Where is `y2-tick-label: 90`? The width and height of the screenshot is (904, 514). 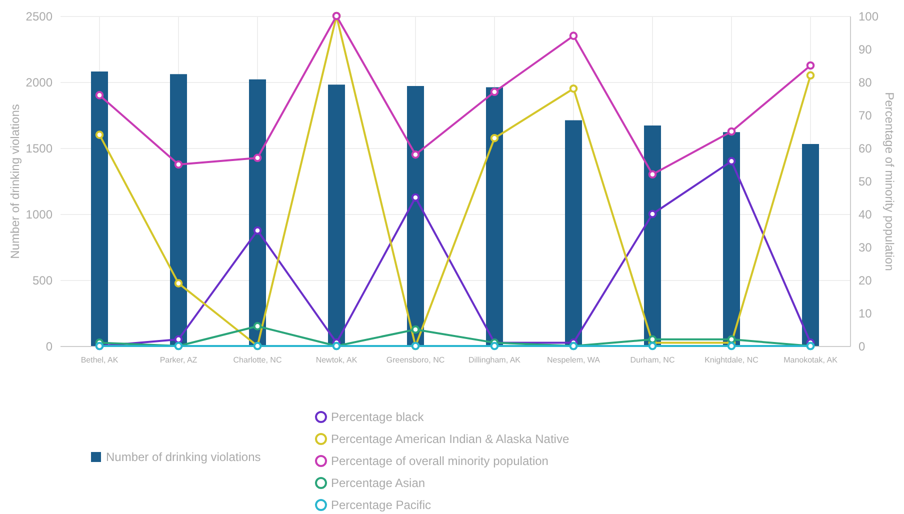
y2-tick-label: 90 is located at coordinates (865, 49).